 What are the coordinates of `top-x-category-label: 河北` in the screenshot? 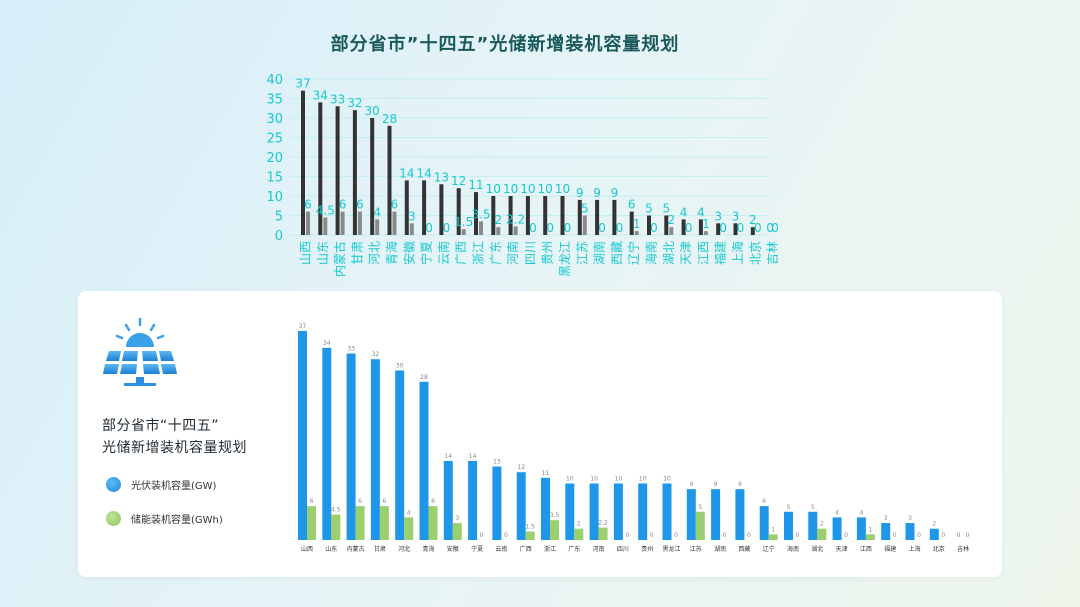 It's located at (375, 253).